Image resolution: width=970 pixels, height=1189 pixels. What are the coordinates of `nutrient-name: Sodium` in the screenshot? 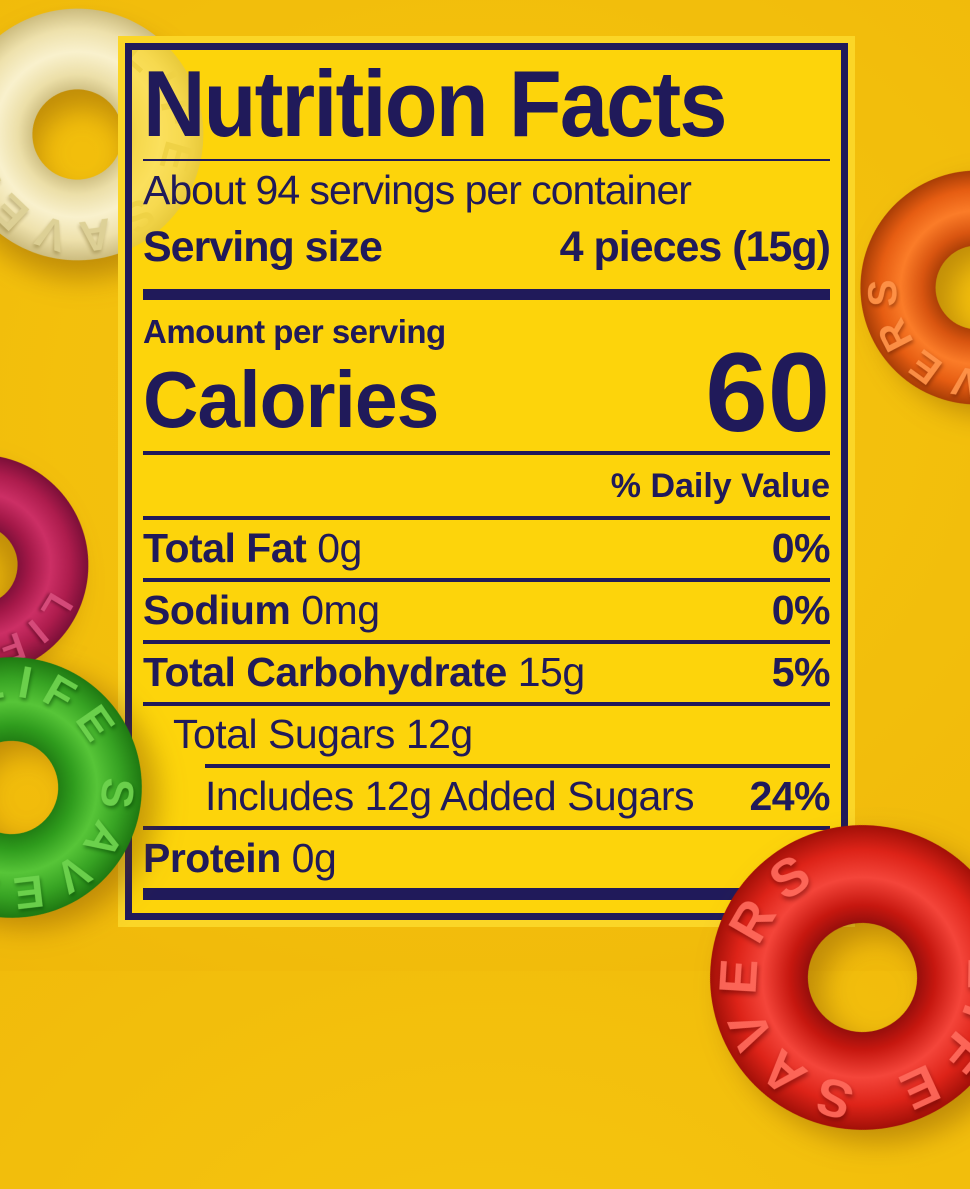 It's located at (217, 610).